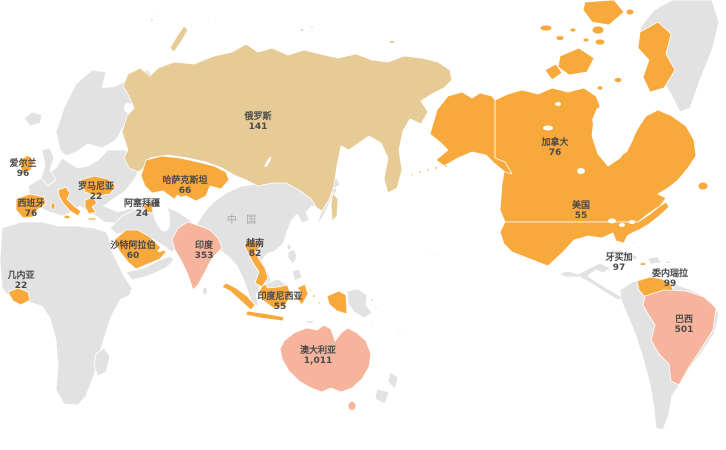  What do you see at coordinates (334, 207) in the screenshot?
I see `region-sakhalin` at bounding box center [334, 207].